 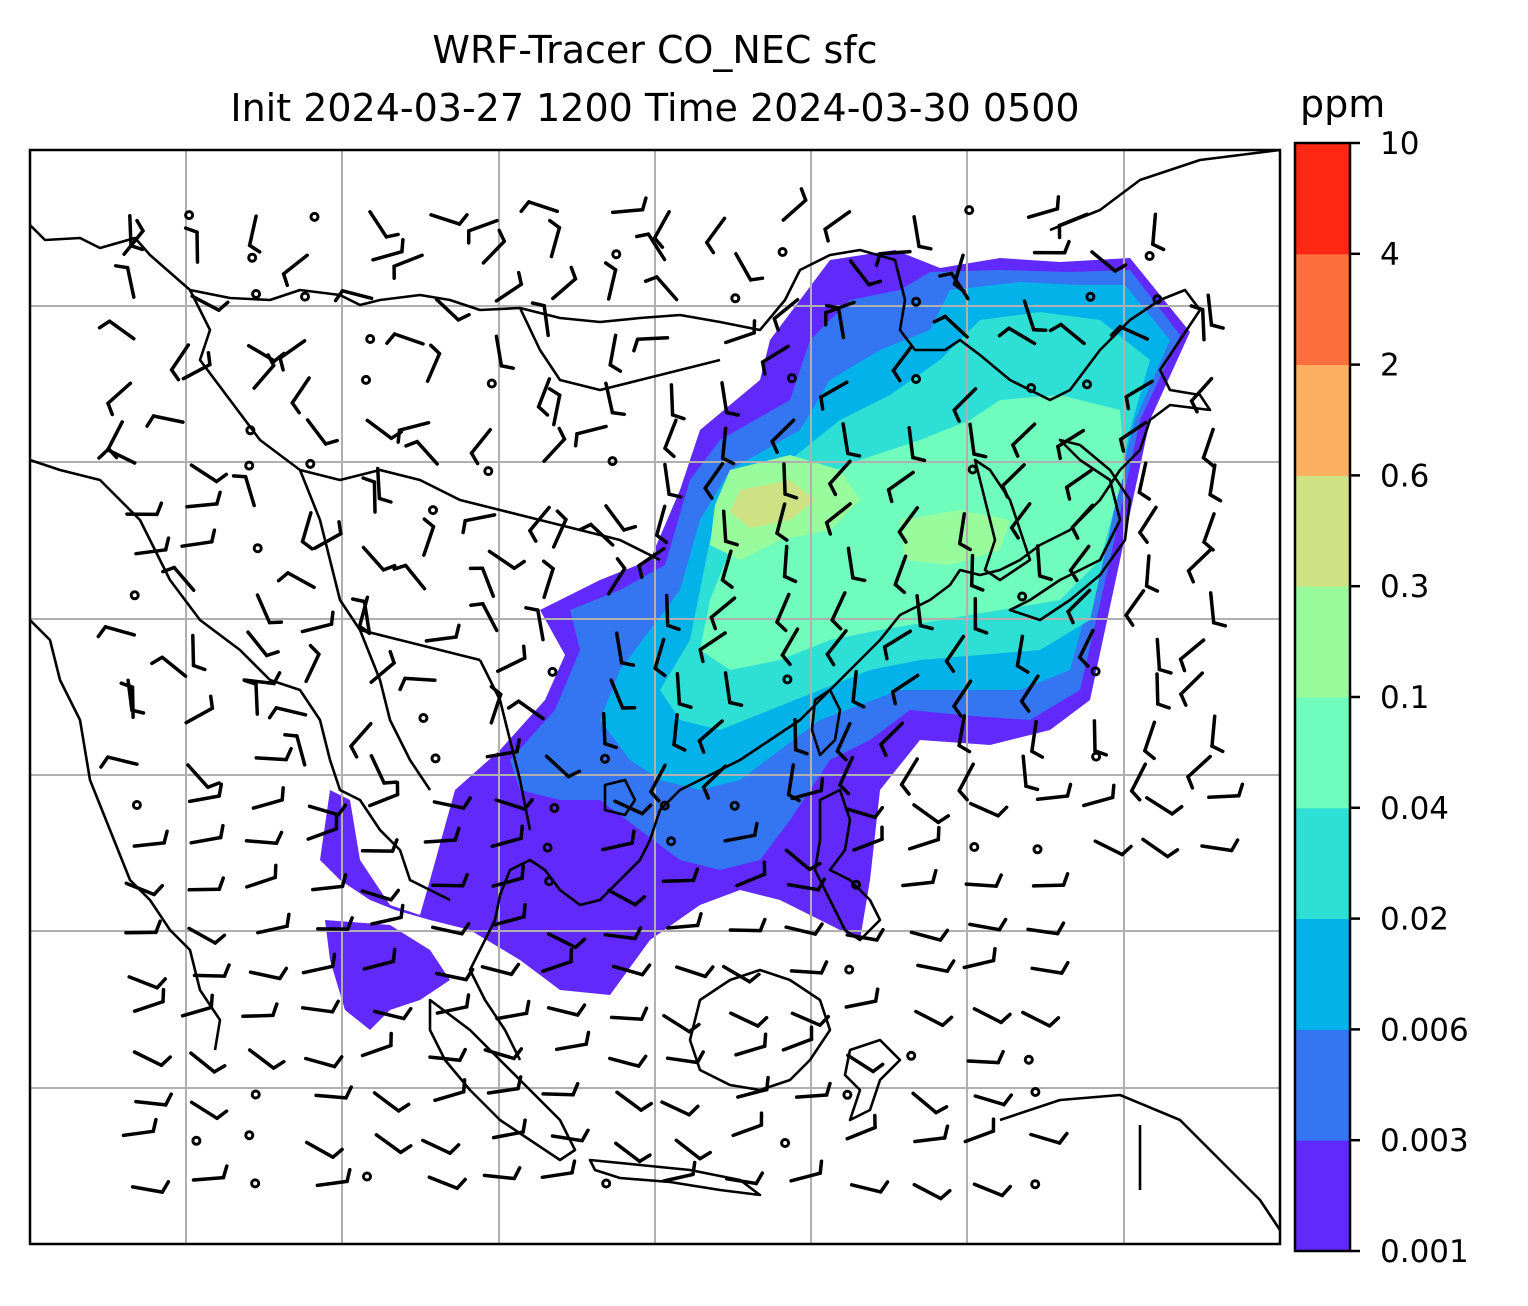 What do you see at coordinates (955, 537) in the screenshot?
I see `tracer-band-6b` at bounding box center [955, 537].